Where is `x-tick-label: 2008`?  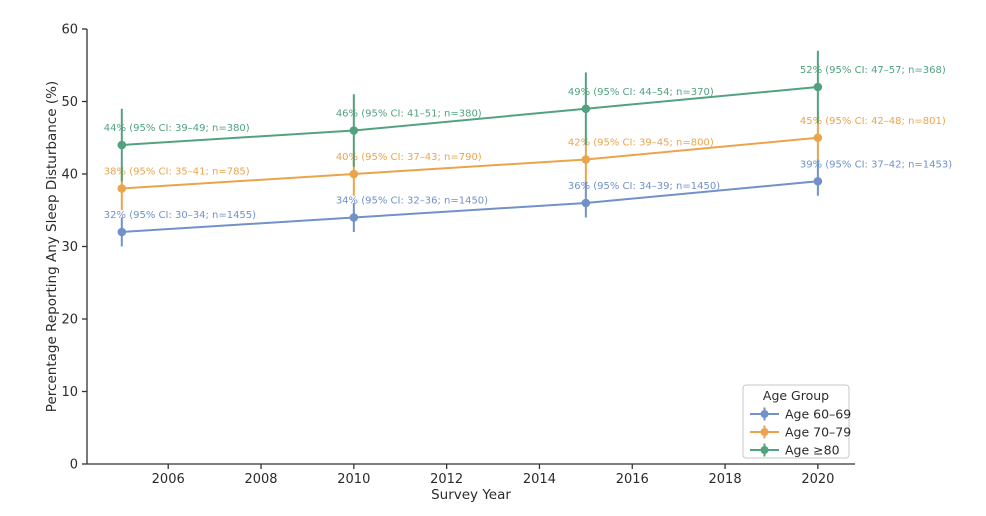
x-tick-label: 2008 is located at coordinates (260, 479).